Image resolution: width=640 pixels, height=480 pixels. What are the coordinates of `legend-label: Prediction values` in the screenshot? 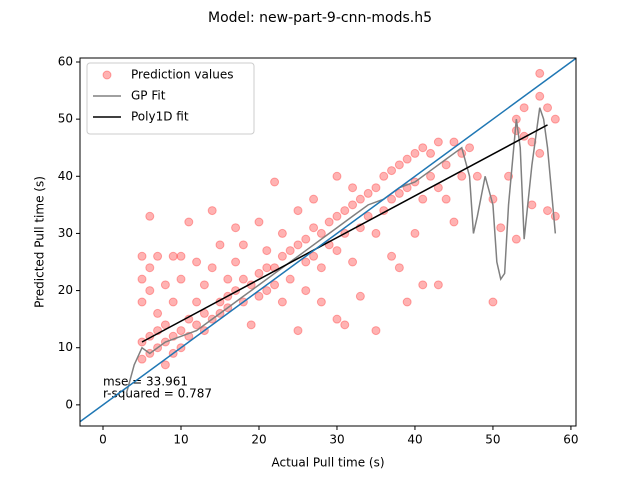 It's located at (182, 75).